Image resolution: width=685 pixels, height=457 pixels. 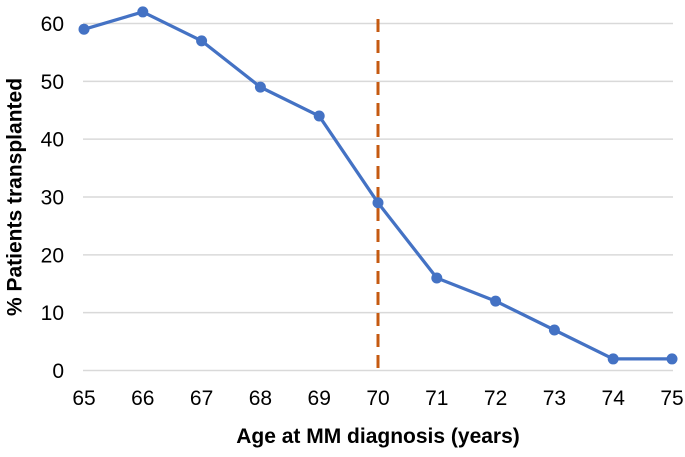 What do you see at coordinates (52, 140) in the screenshot?
I see `y-tick-label: 40` at bounding box center [52, 140].